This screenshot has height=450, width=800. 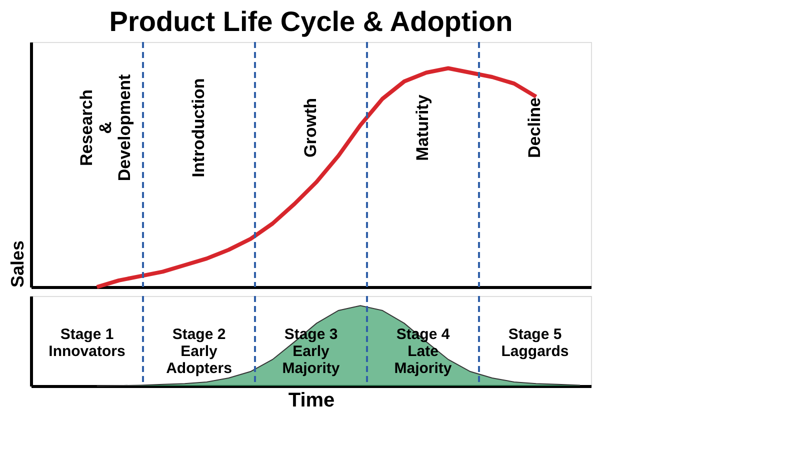 What do you see at coordinates (422, 127) in the screenshot?
I see `annotation: Maturity` at bounding box center [422, 127].